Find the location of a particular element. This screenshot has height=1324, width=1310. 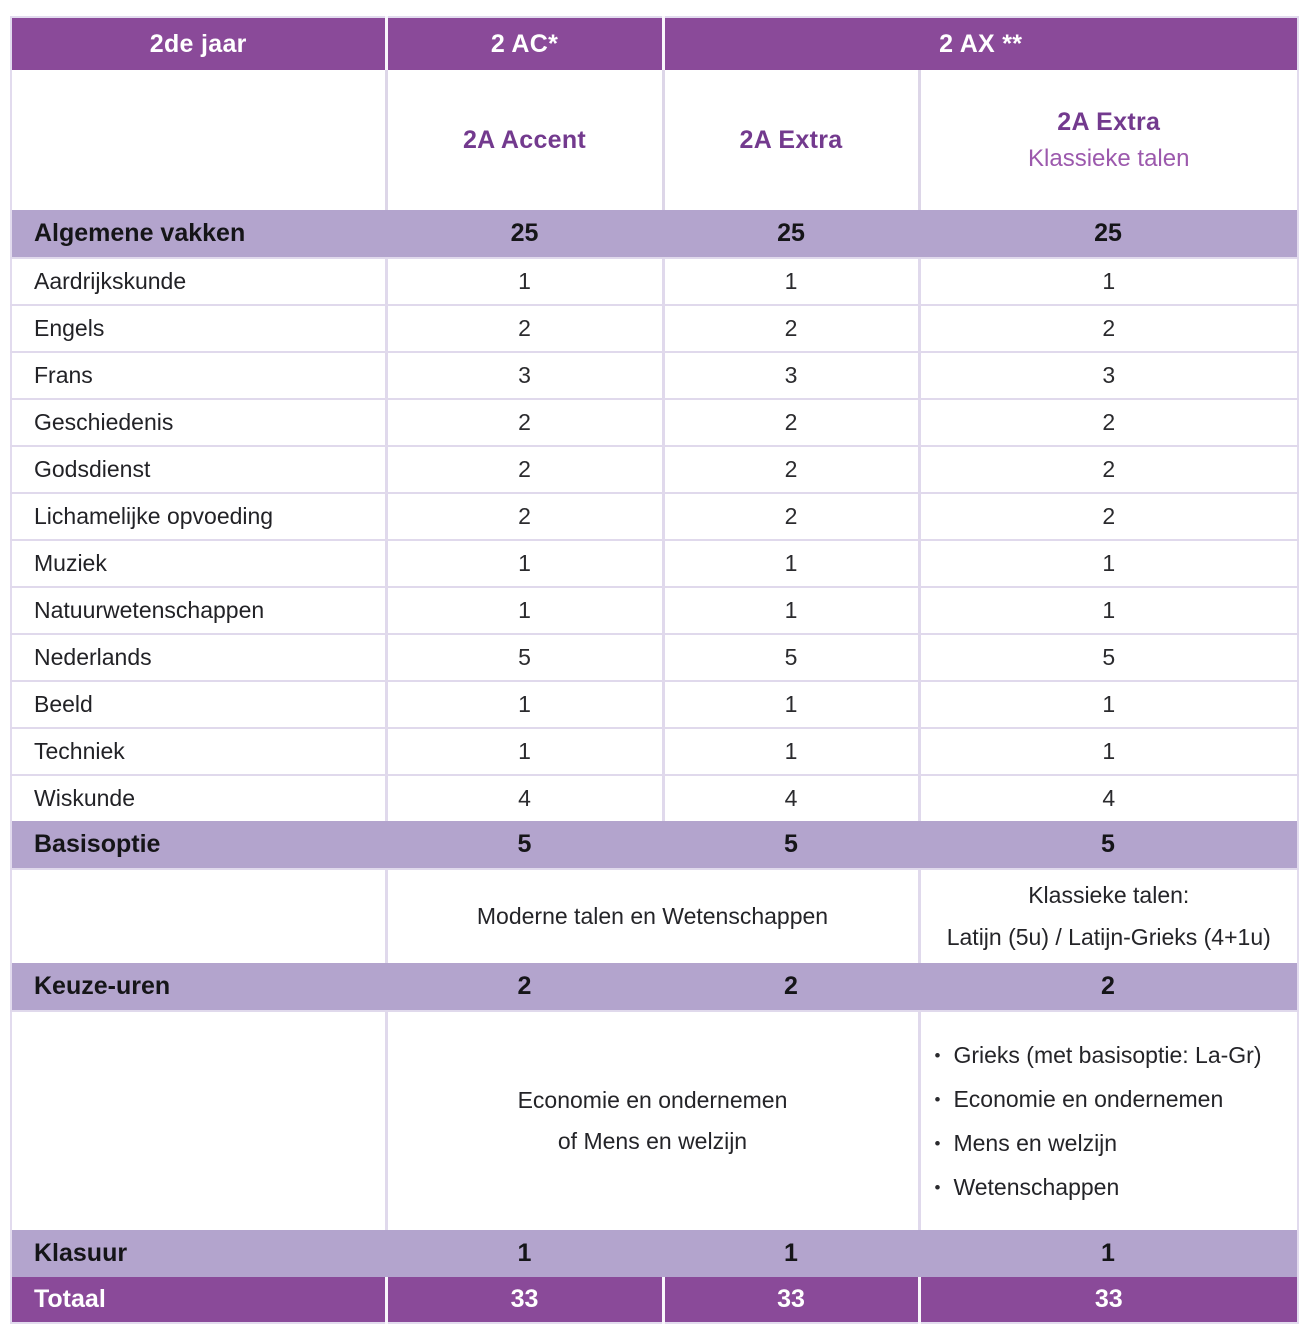

subheader-2a-extra-label: 2A Extra is located at coordinates (791, 139).